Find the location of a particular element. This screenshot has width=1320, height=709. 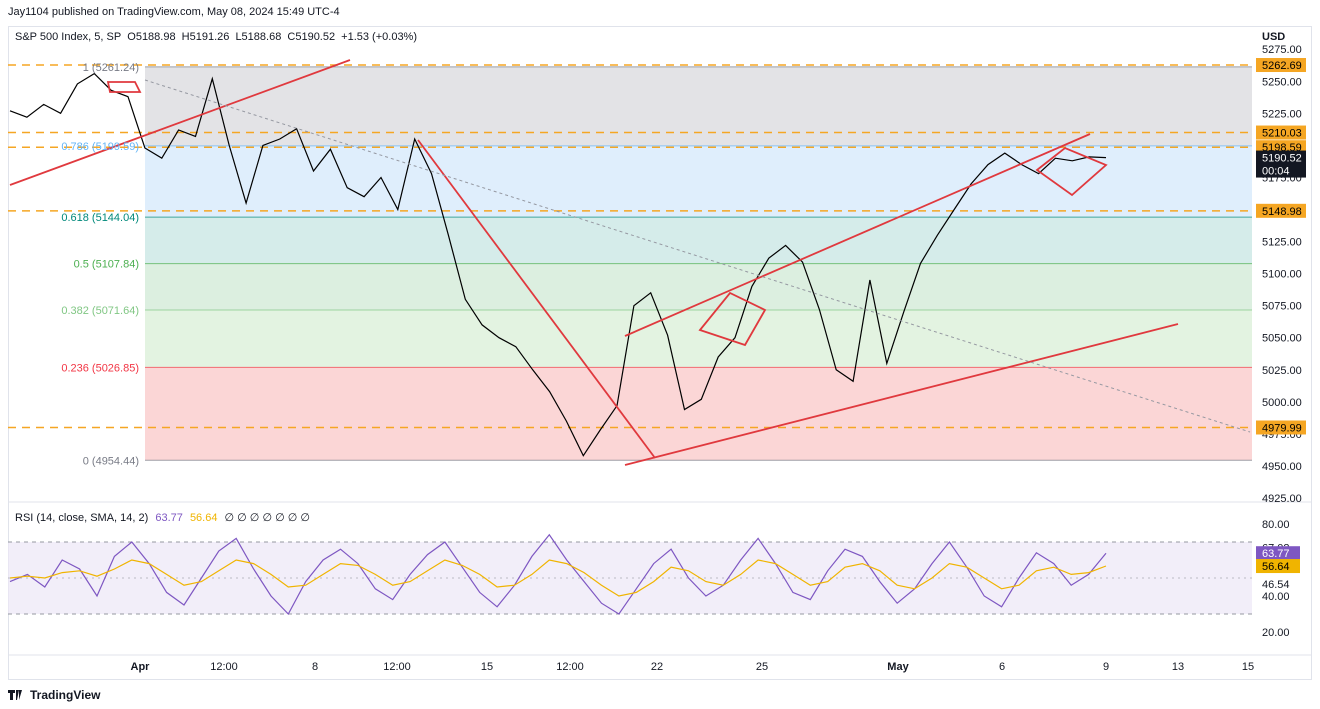

currency-label: USD is located at coordinates (1274, 37).